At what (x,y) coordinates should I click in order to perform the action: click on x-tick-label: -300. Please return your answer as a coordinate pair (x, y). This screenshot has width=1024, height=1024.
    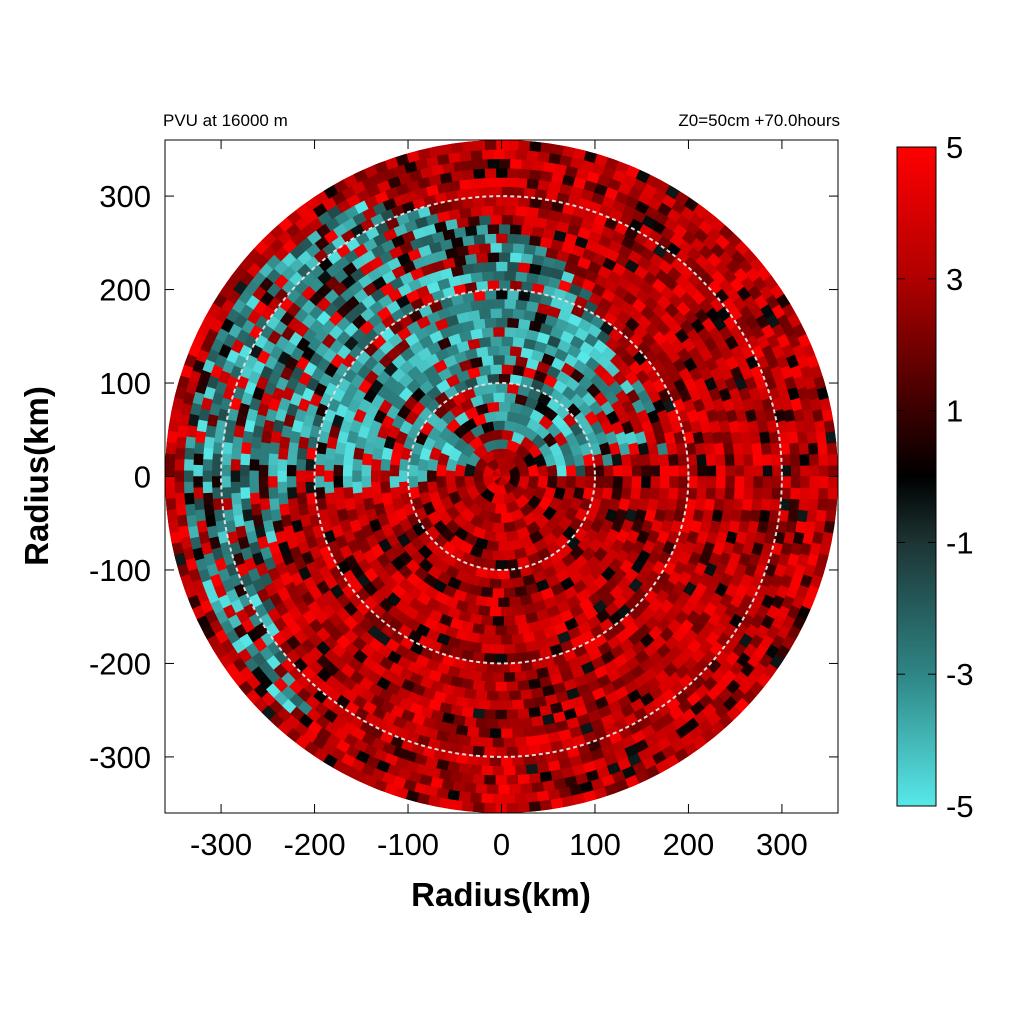
    Looking at the image, I should click on (221, 844).